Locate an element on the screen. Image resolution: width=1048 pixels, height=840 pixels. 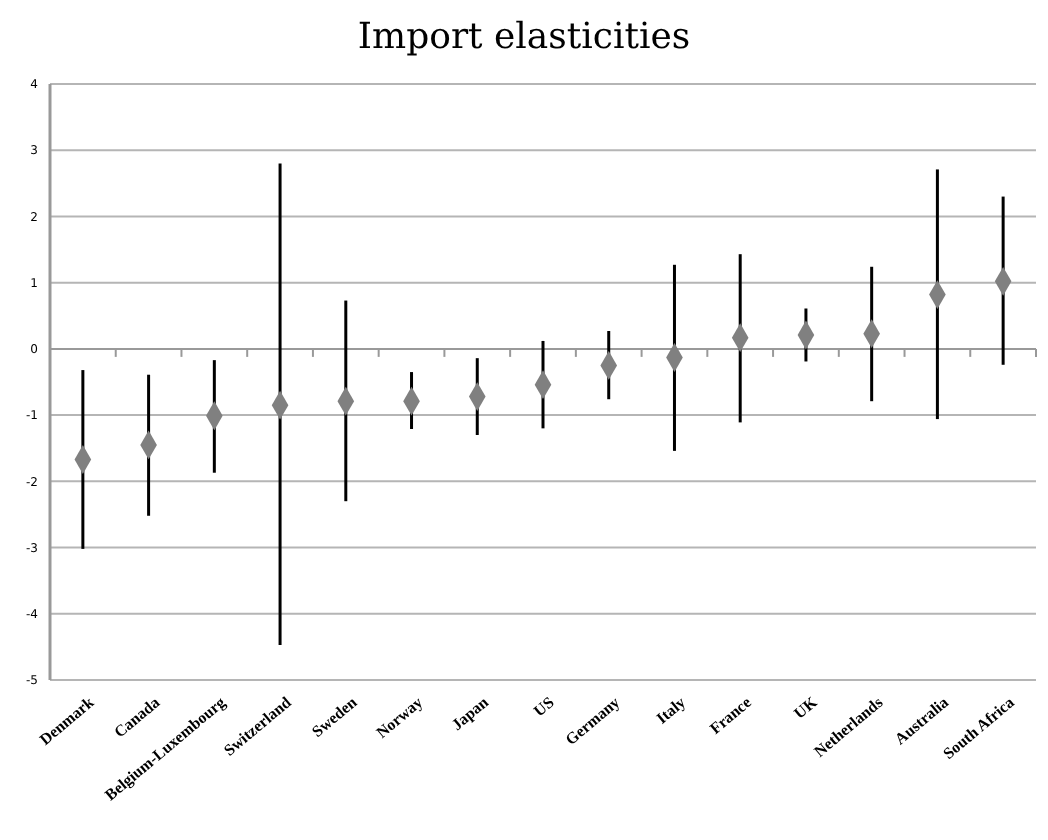
x-tick-label: Italy is located at coordinates (671, 710).